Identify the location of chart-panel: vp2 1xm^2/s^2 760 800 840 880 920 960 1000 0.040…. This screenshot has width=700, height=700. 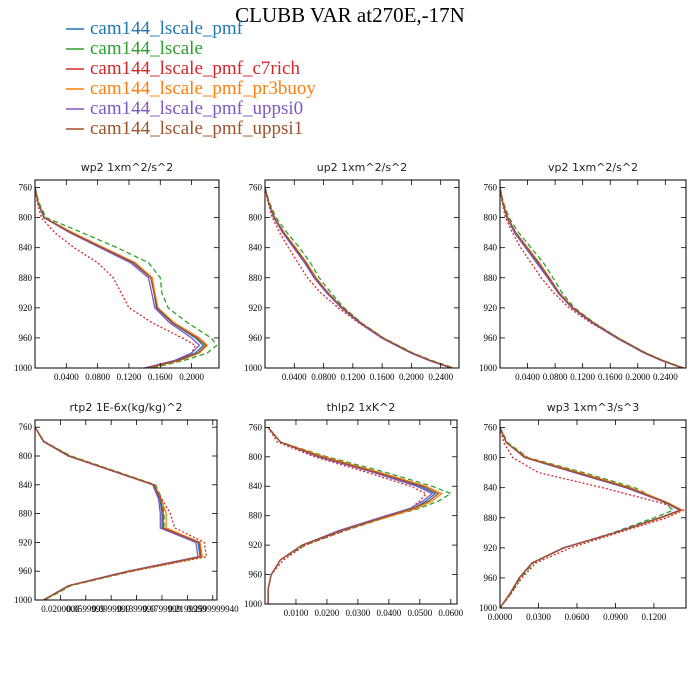
(583, 271).